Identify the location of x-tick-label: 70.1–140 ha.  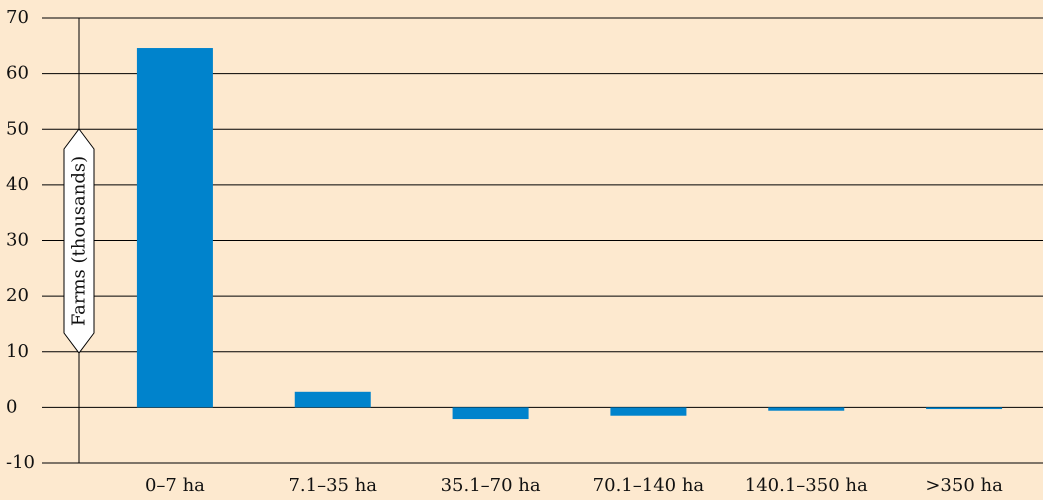
(649, 485).